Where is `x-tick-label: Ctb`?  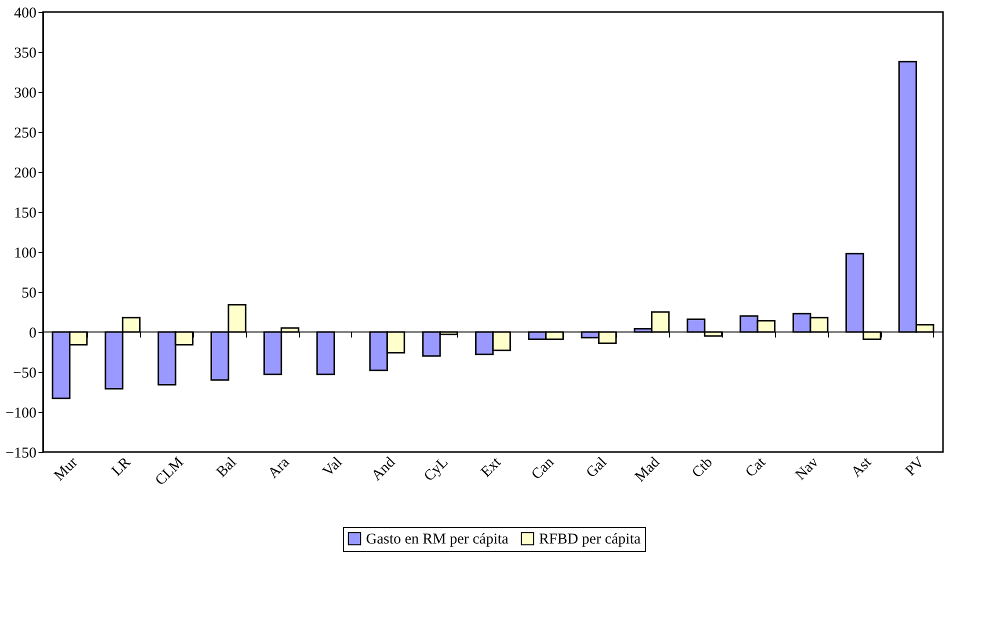
x-tick-label: Ctb is located at coordinates (702, 468).